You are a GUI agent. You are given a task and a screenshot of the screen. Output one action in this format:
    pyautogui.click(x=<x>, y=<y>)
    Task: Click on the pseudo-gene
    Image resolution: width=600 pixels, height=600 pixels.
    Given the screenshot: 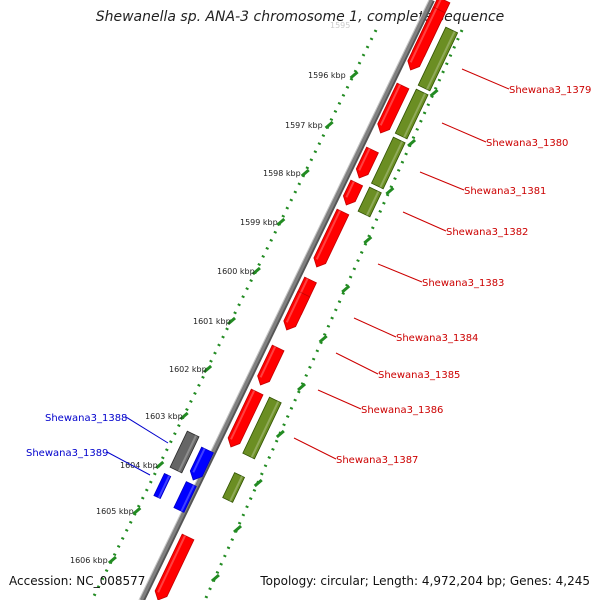 What is the action you would take?
    pyautogui.click(x=184, y=452)
    